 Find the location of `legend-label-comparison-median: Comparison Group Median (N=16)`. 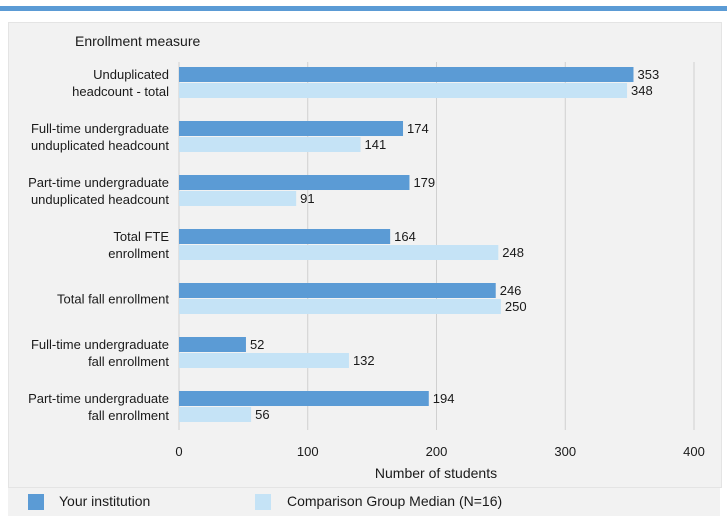

legend-label-comparison-median: Comparison Group Median (N=16) is located at coordinates (395, 501).